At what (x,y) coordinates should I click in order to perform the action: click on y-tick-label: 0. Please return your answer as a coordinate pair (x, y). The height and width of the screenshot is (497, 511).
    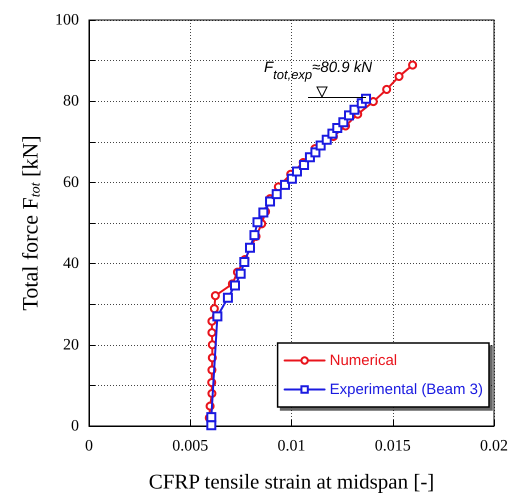
    Looking at the image, I should click on (75, 426).